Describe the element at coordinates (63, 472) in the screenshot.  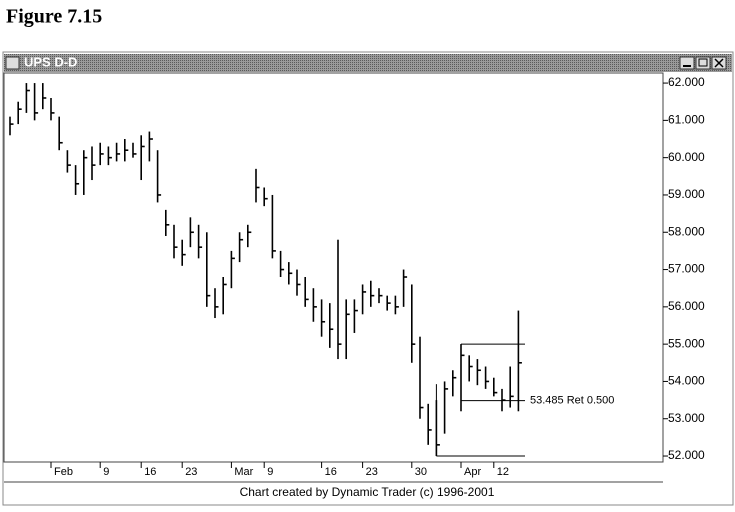
I see `x-tick-label: Feb` at that location.